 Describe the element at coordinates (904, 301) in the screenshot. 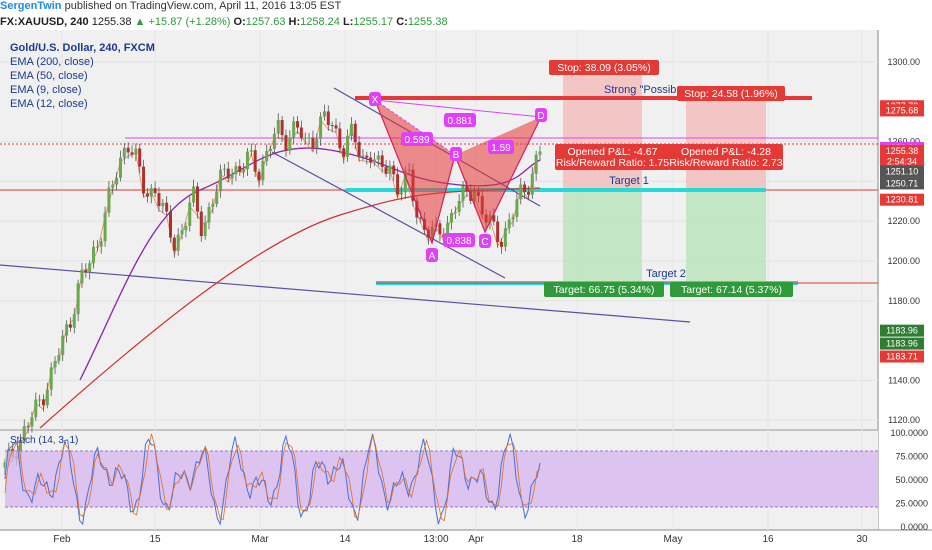

I see `price-tick: 1180.00` at that location.